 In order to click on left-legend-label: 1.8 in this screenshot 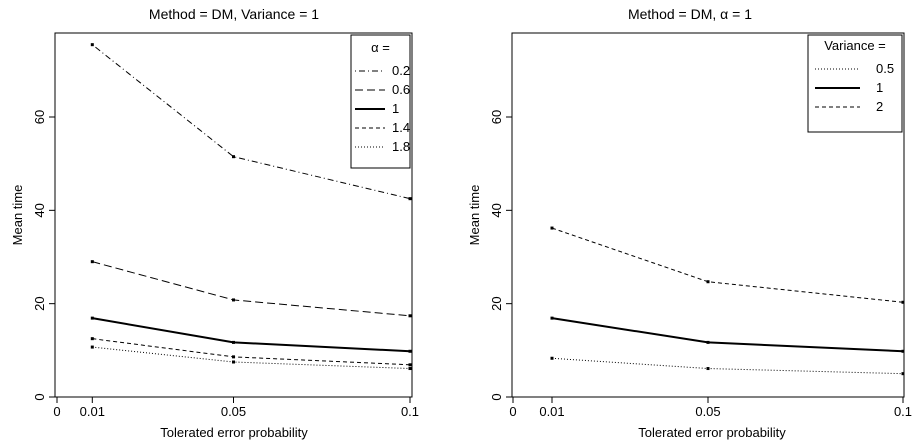, I will do `click(401, 146)`.